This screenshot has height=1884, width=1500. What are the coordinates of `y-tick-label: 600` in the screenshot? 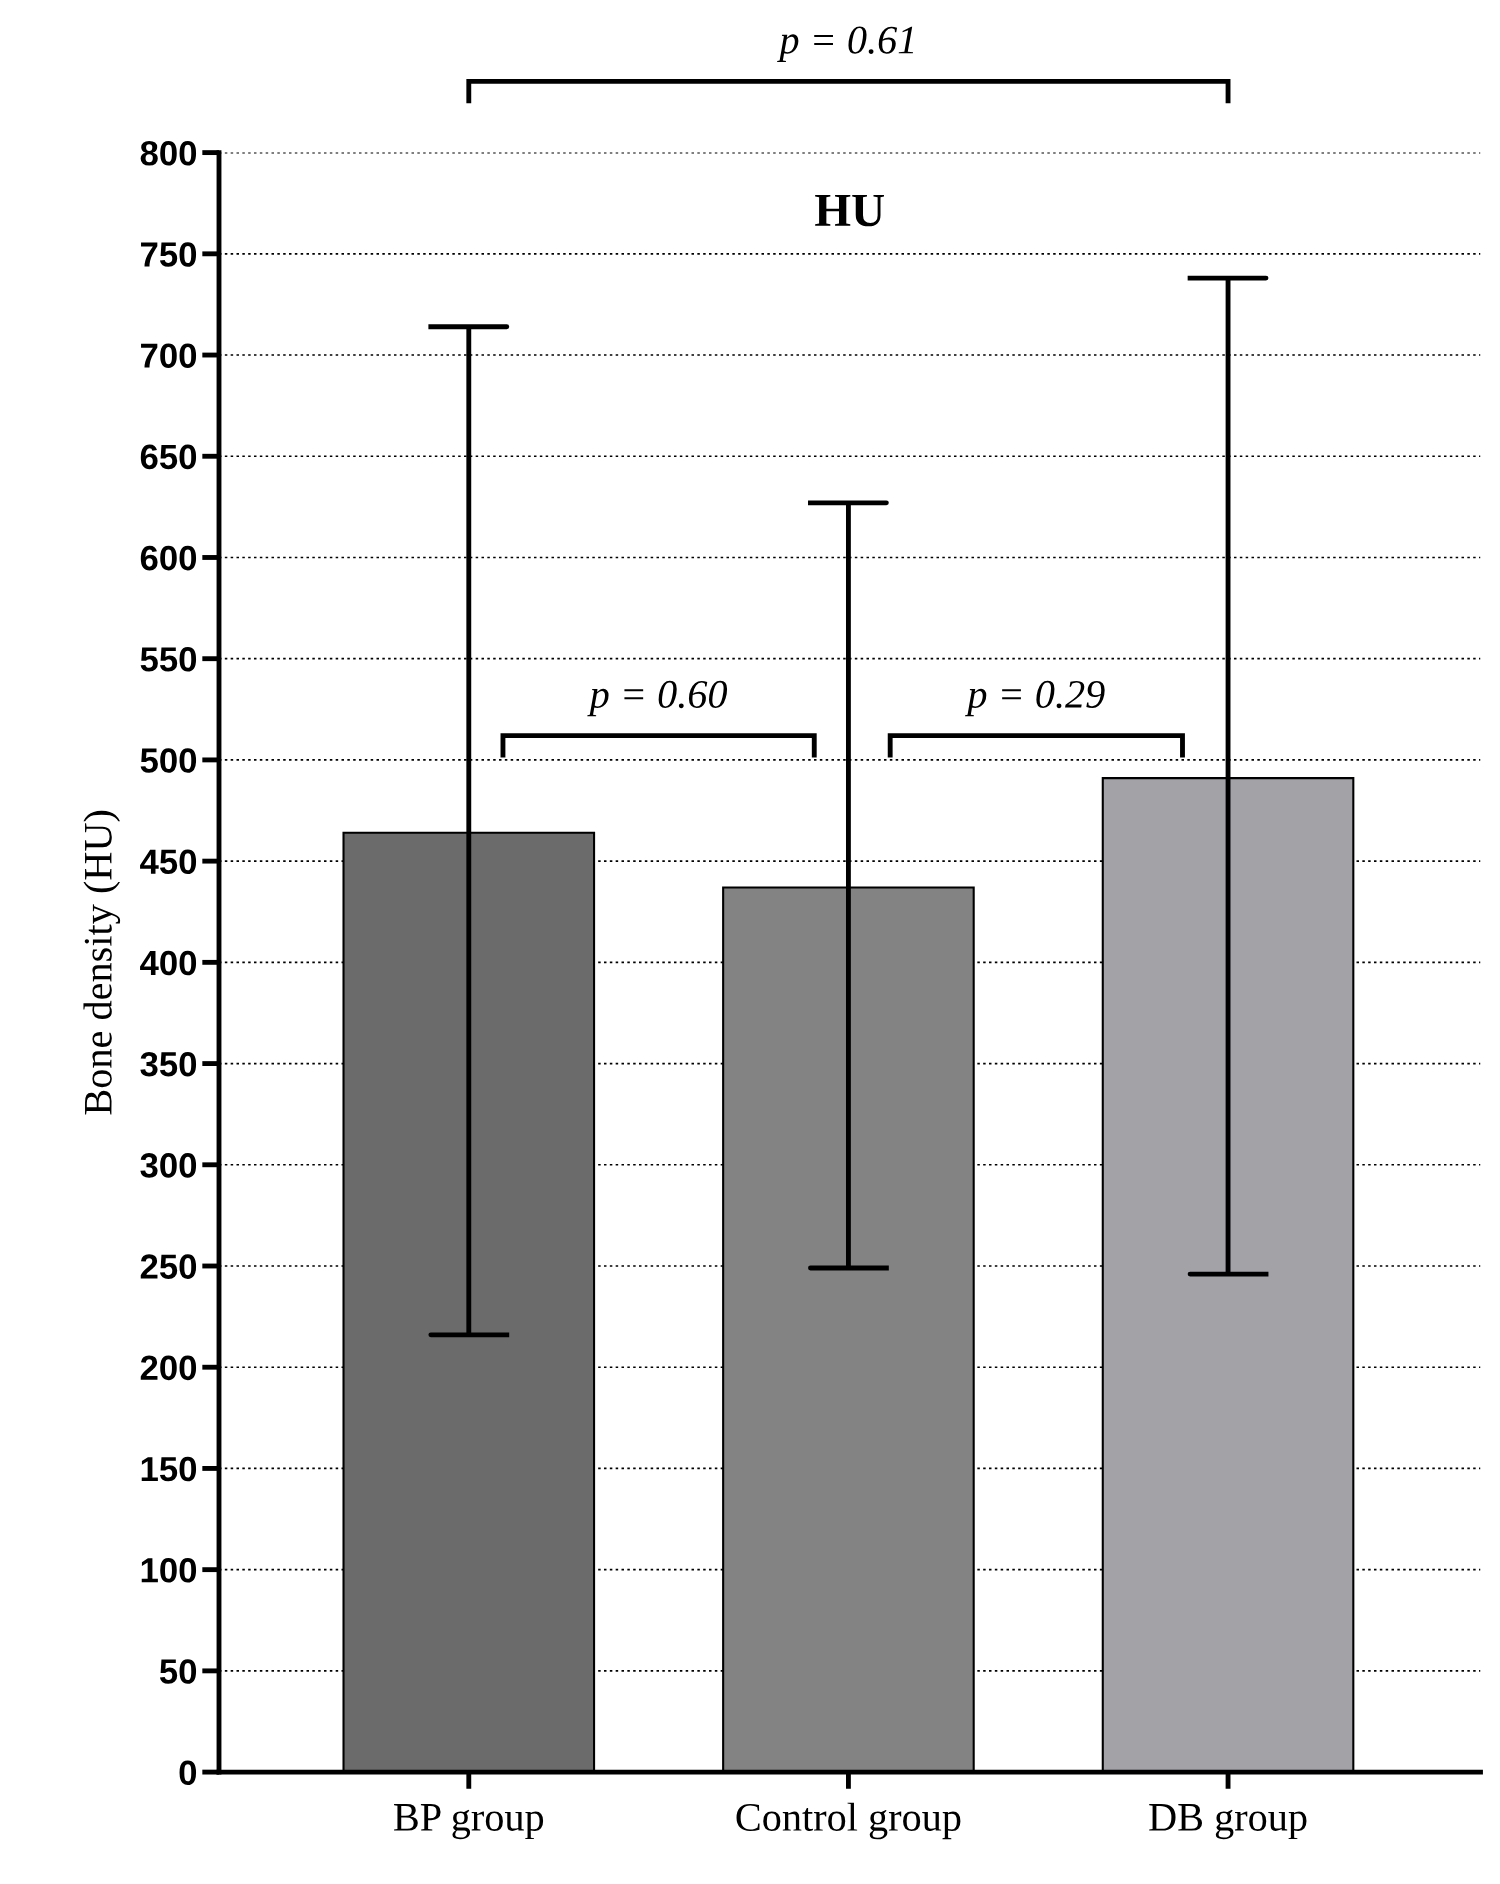 It's located at (168, 558).